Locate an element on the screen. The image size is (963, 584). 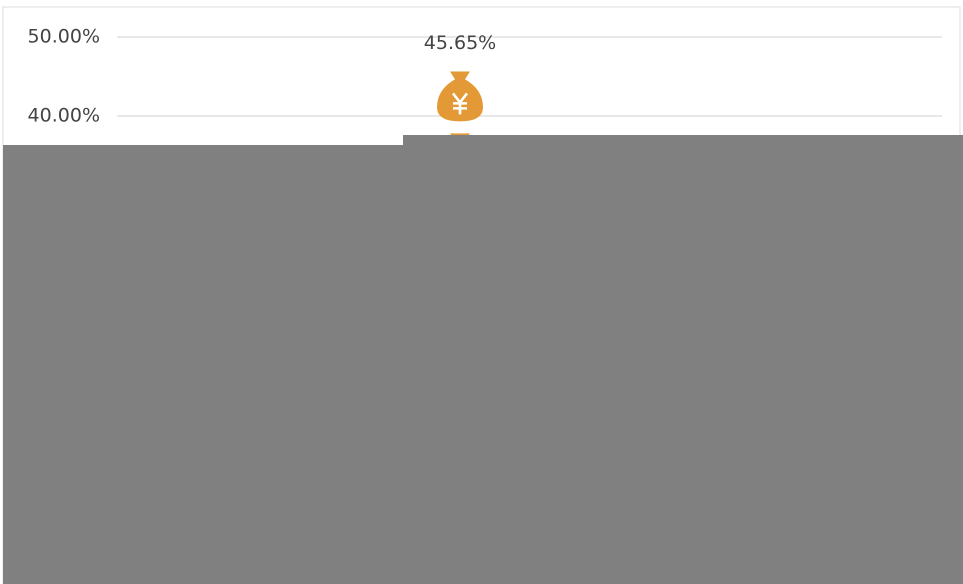
money-bag is located at coordinates (460, 96).